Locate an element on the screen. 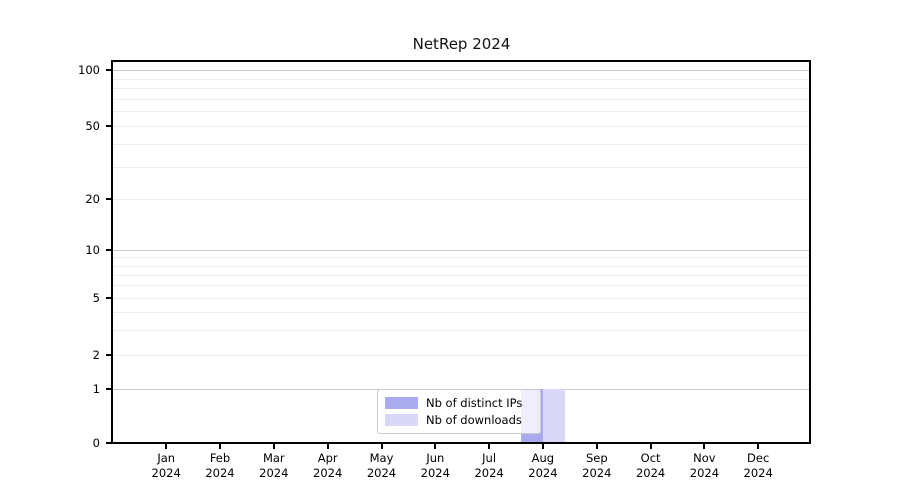 The height and width of the screenshot is (500, 900). legend-row: Nb of downloads is located at coordinates (459, 420).